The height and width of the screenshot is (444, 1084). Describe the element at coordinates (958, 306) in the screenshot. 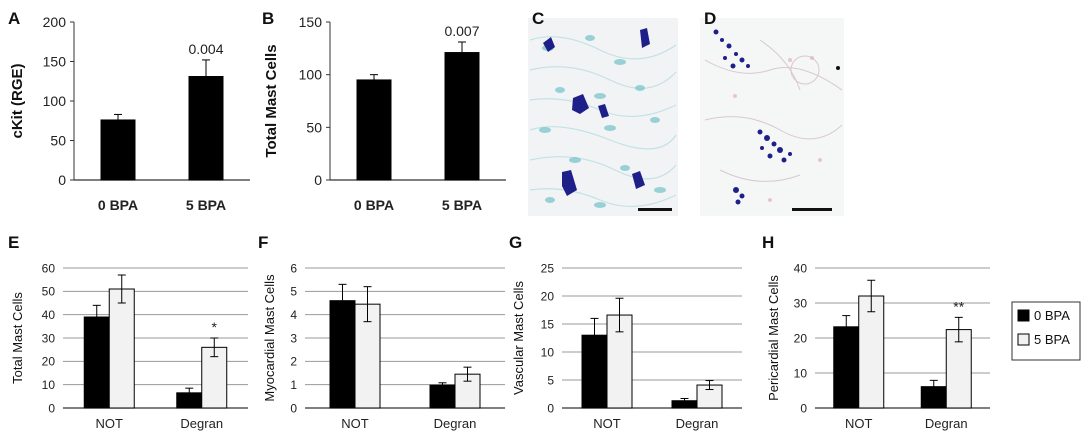

I see `significance-label: **` at that location.